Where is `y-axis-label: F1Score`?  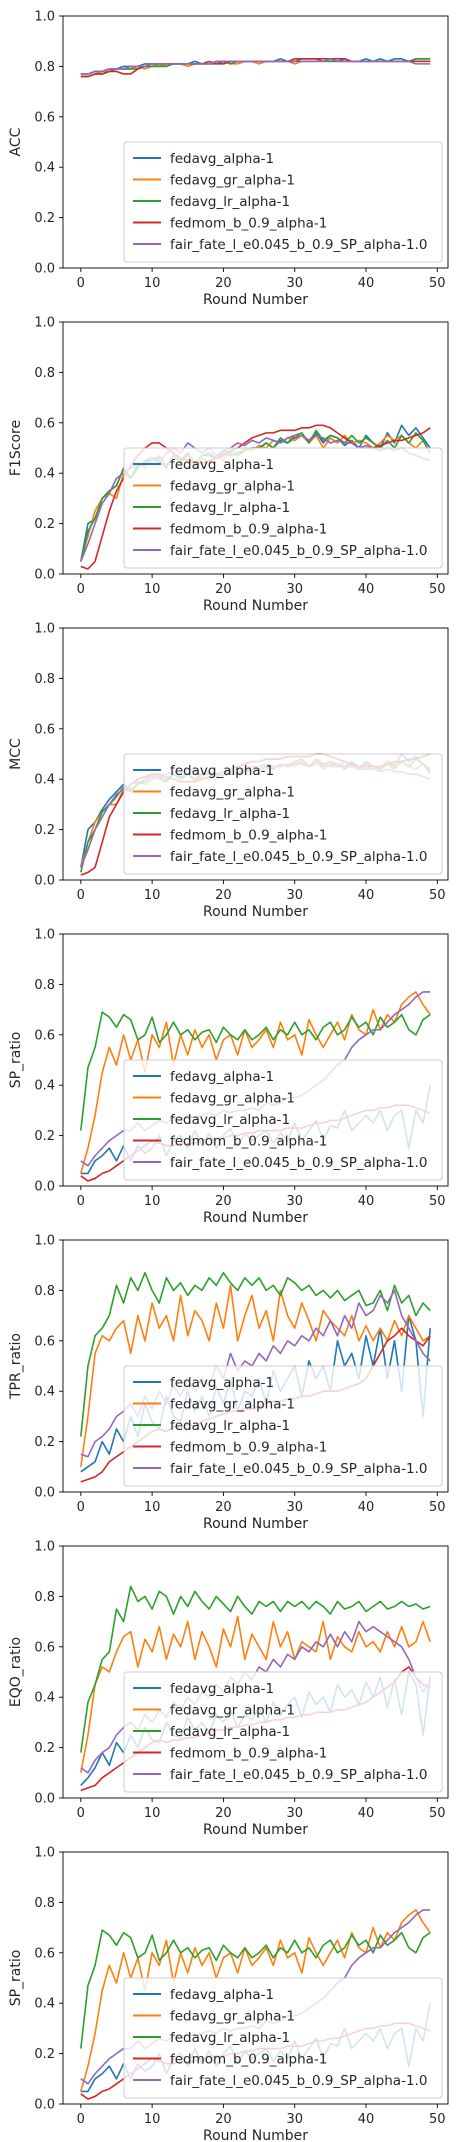 y-axis-label: F1Score is located at coordinates (16, 448).